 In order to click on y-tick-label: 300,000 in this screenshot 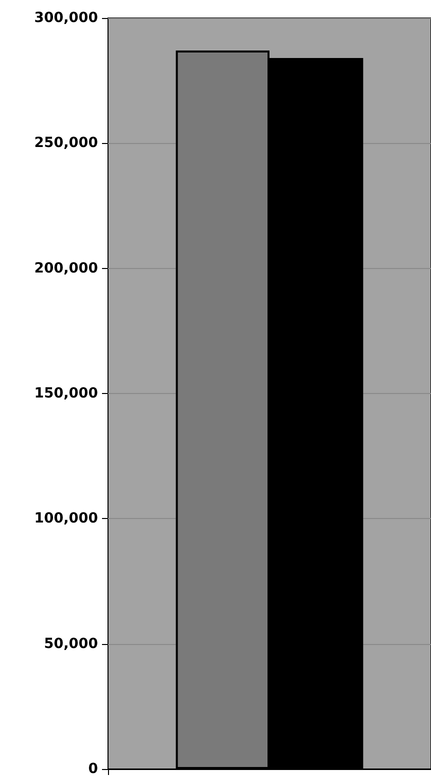, I will do `click(66, 18)`.